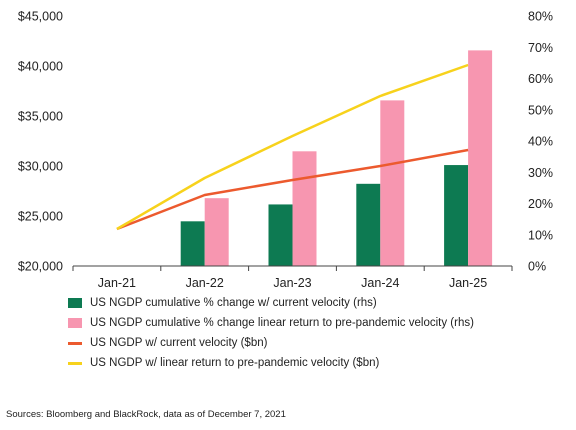 This screenshot has height=430, width=576. Describe the element at coordinates (540, 235) in the screenshot. I see `y-right-tick-label: 10%` at that location.